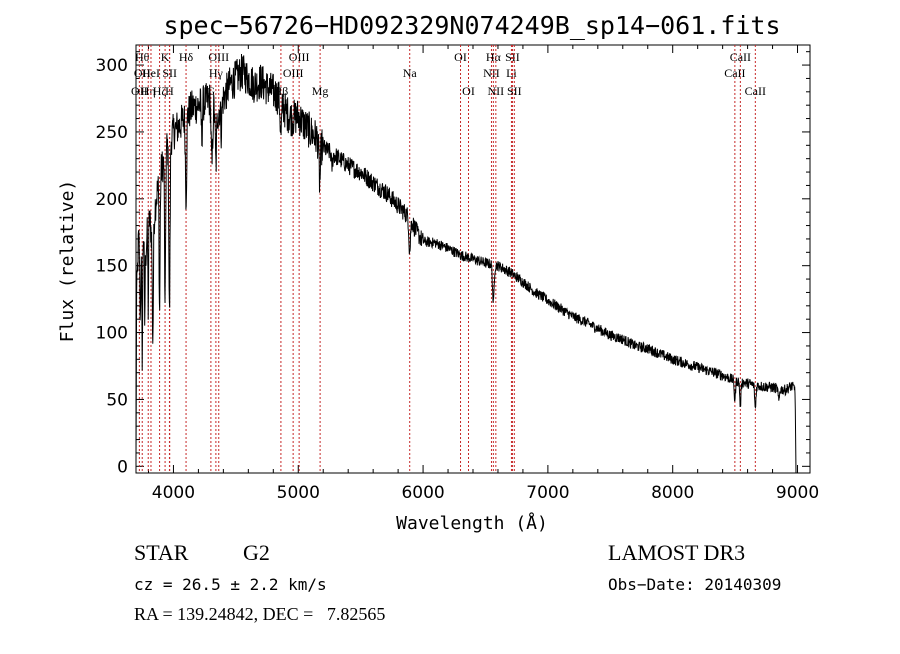 The width and height of the screenshot is (900, 654). What do you see at coordinates (320, 91) in the screenshot?
I see `line-marker-label: Mg` at bounding box center [320, 91].